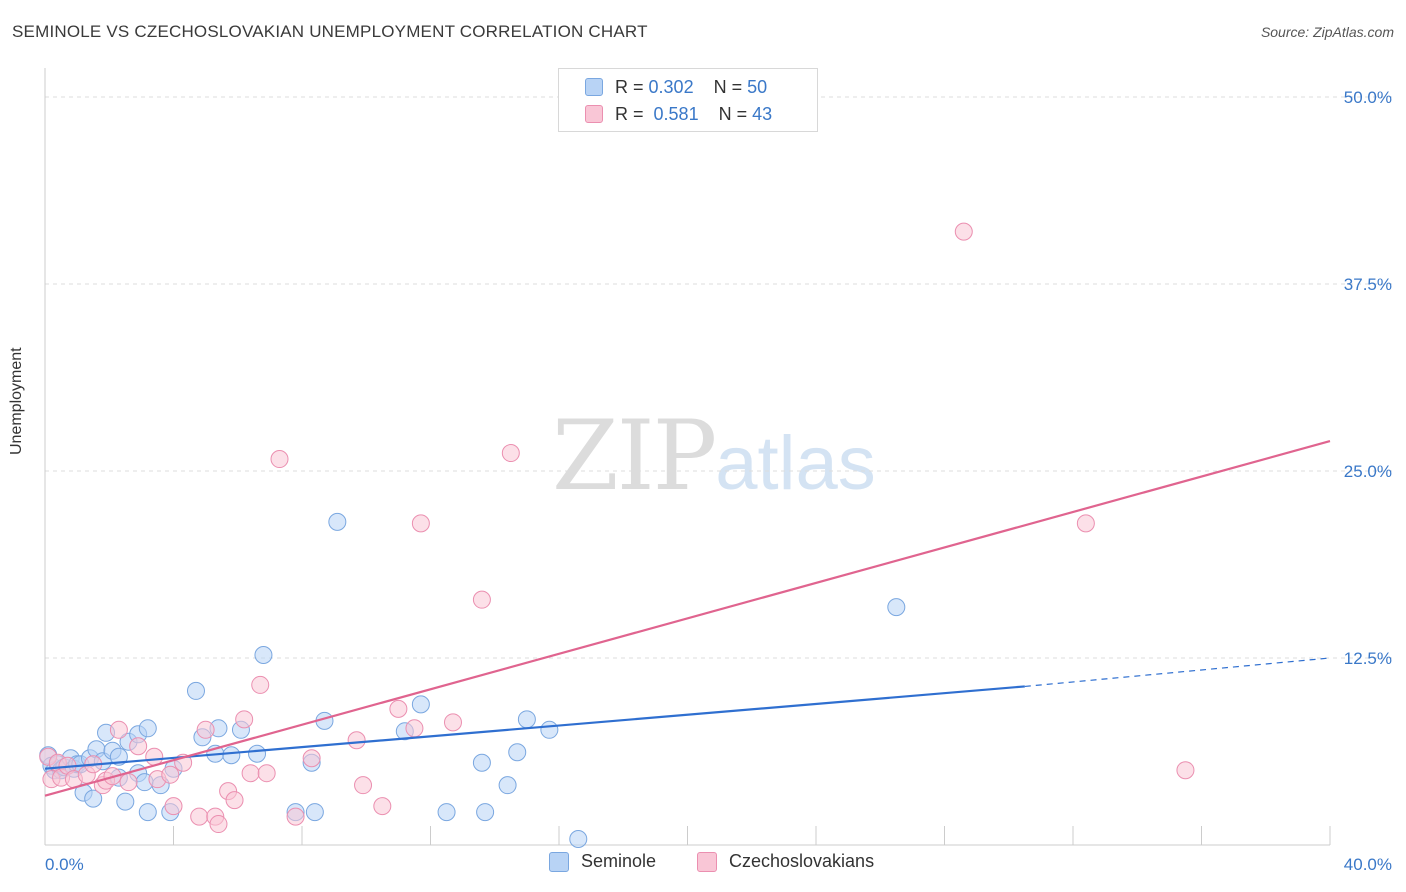  I want to click on seminole-trend-extension, so click(1177, 672).